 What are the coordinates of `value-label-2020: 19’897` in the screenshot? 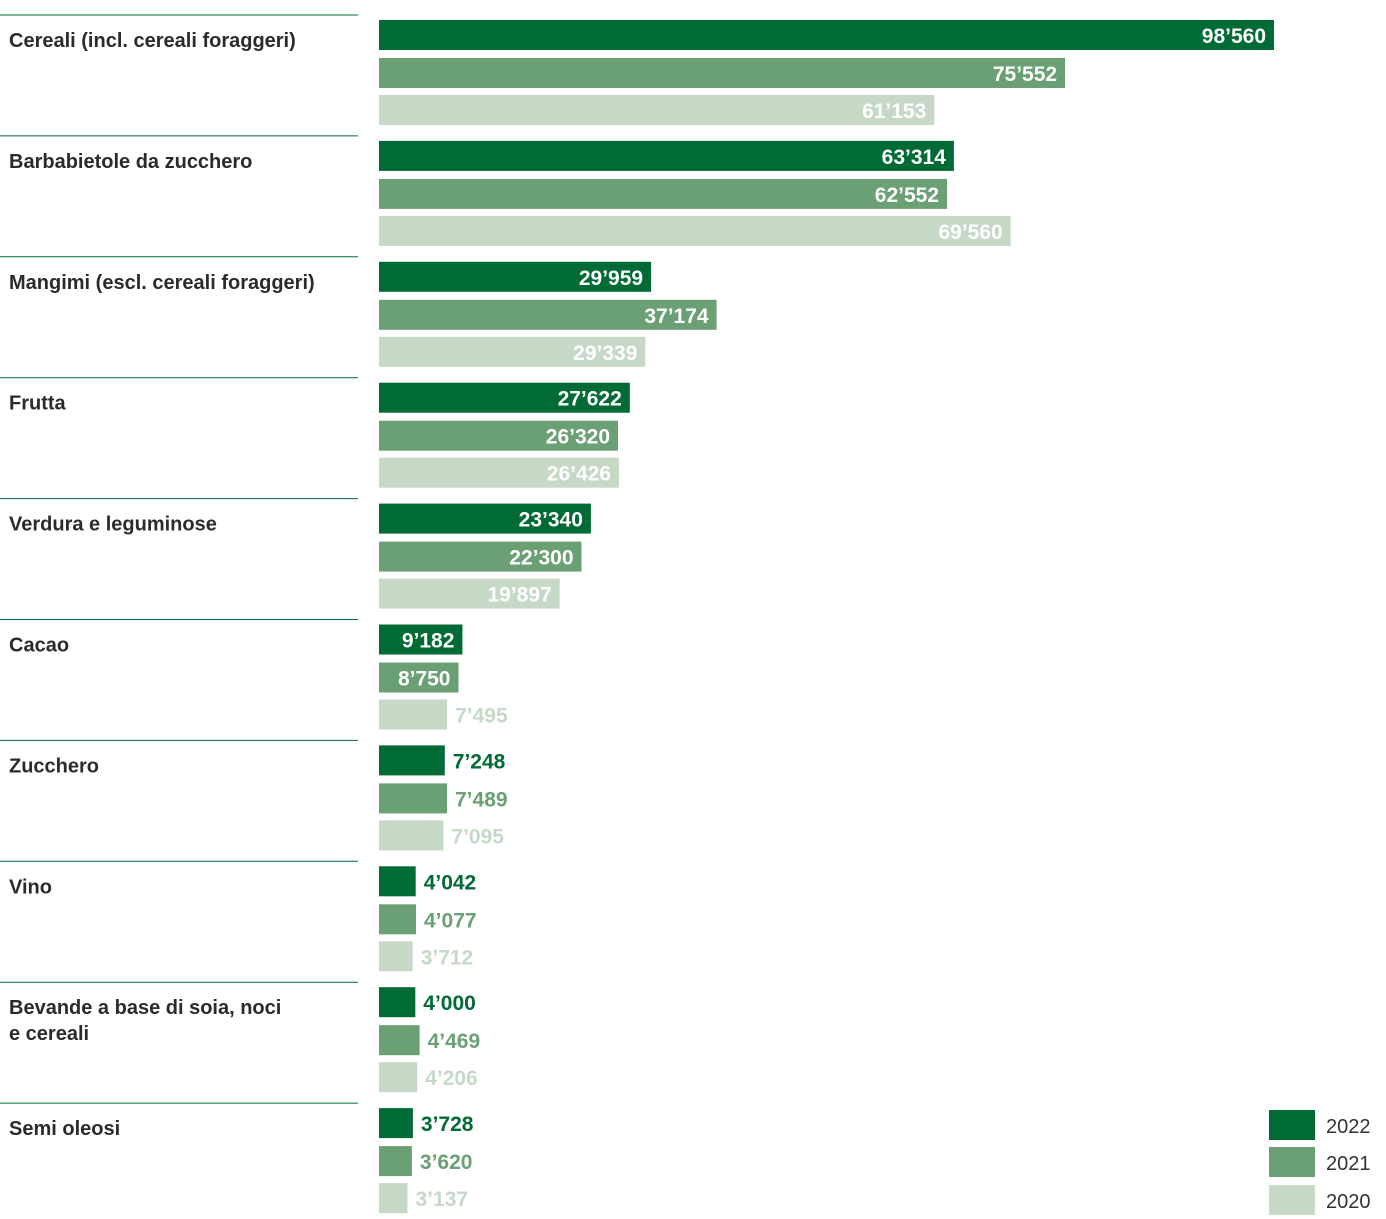 It's located at (519, 595).